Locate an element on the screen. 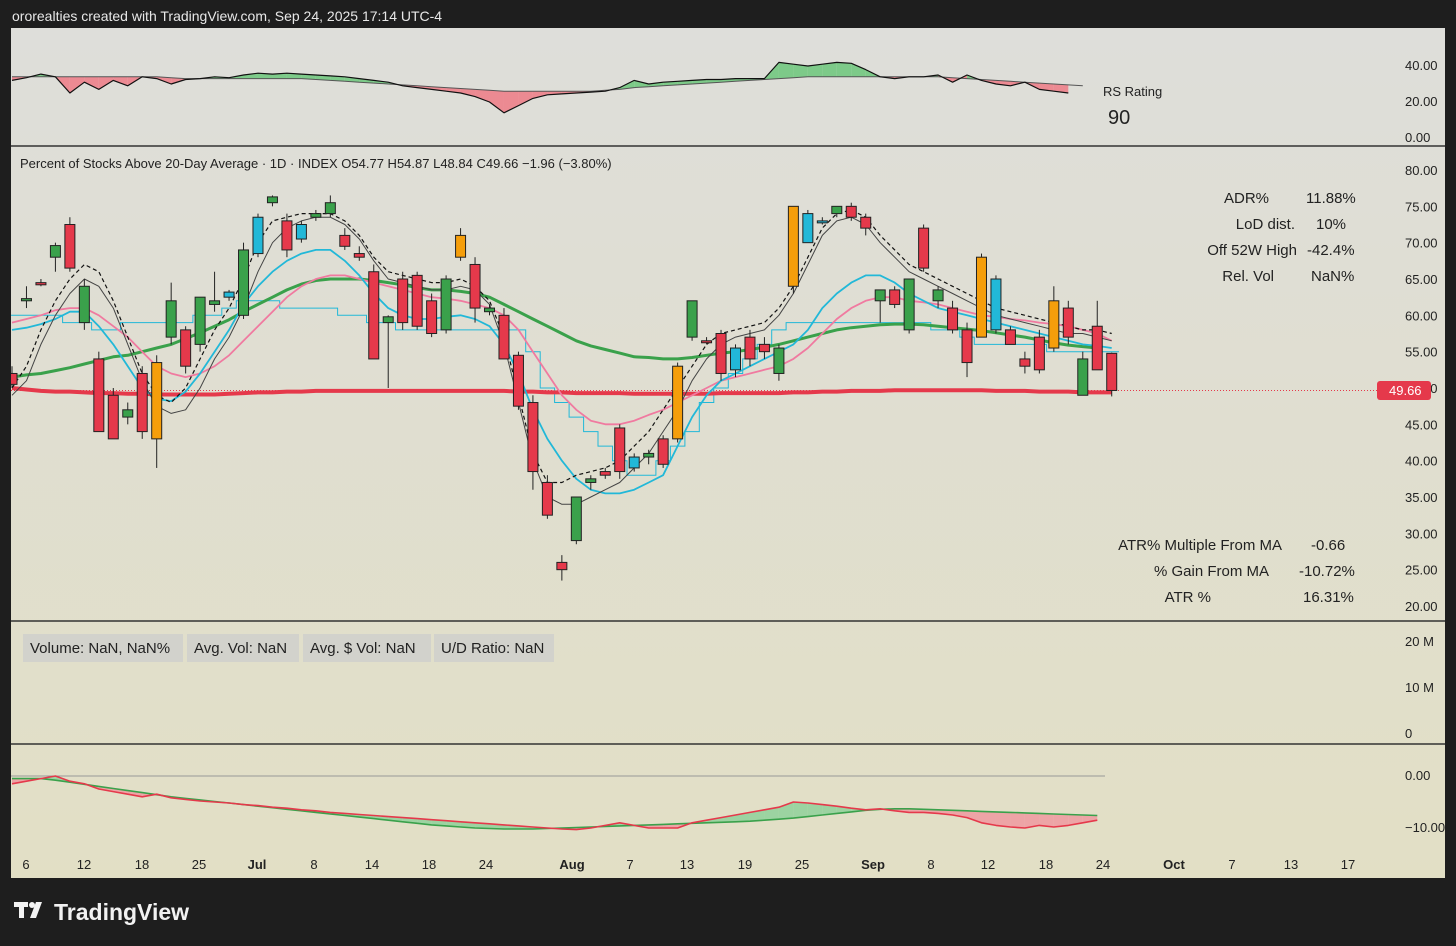 Image resolution: width=1456 pixels, height=946 pixels. rs-panel-bg is located at coordinates (728, 88).